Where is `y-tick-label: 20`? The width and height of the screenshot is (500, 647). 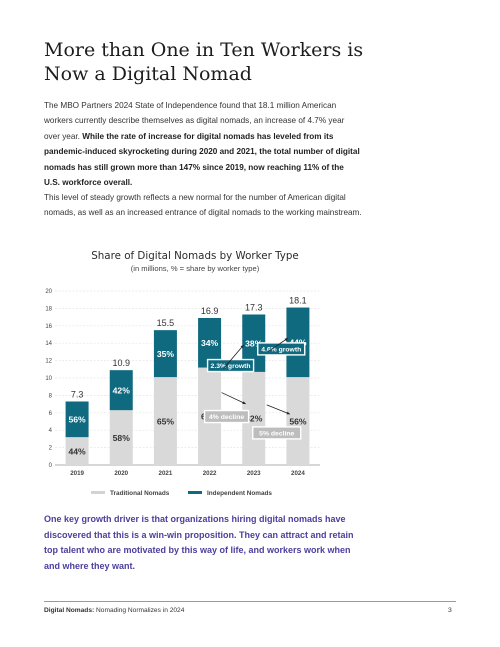
y-tick-label: 20 is located at coordinates (48, 292).